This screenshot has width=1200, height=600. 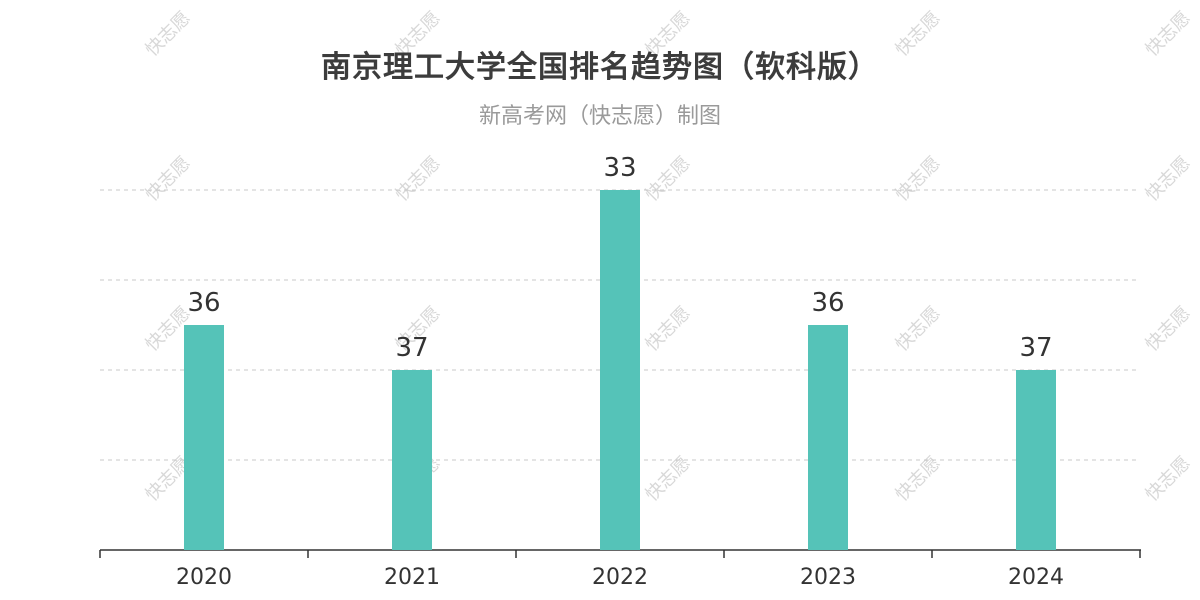 I want to click on x-tick-label: 2020, so click(x=204, y=577).